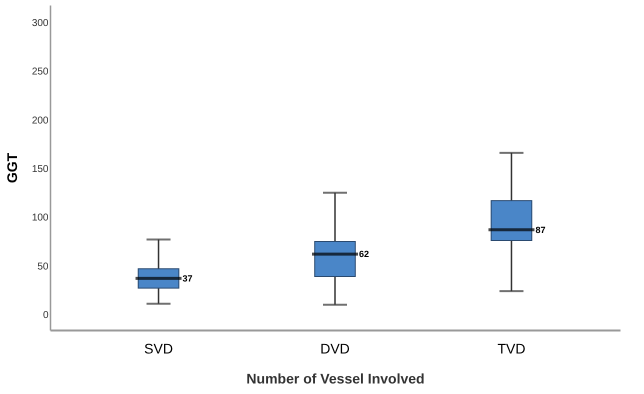 This screenshot has height=394, width=644. What do you see at coordinates (158, 348) in the screenshot?
I see `x-tick-label: SVD` at bounding box center [158, 348].